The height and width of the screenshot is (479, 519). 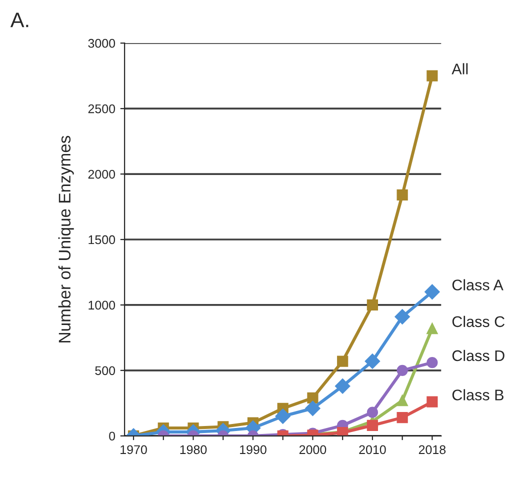 What do you see at coordinates (102, 305) in the screenshot?
I see `y-tick-label: 1000` at bounding box center [102, 305].